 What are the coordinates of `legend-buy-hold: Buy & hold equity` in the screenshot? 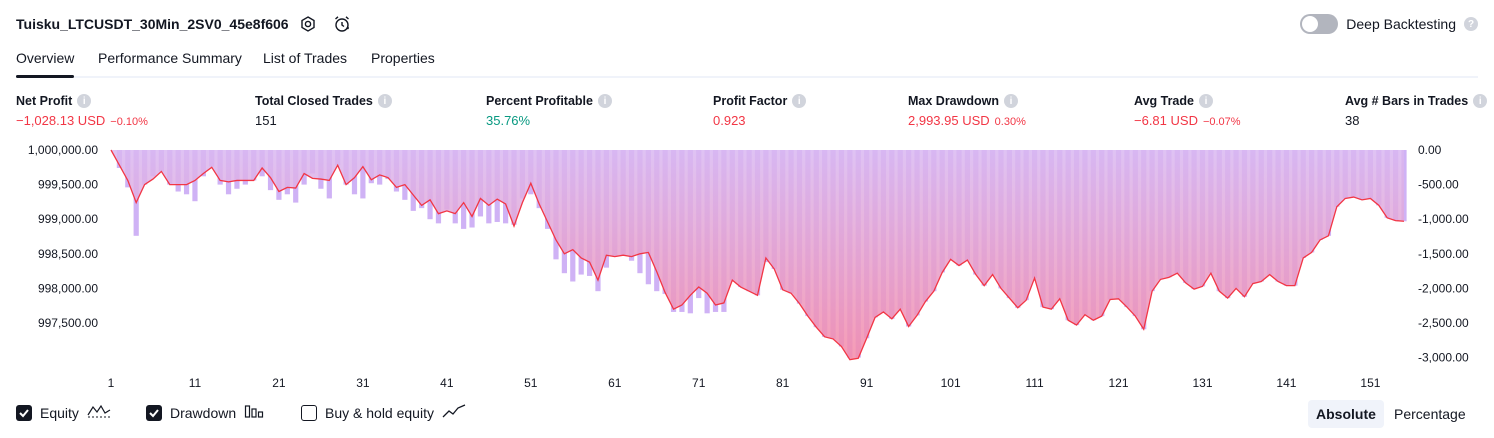 It's located at (383, 412).